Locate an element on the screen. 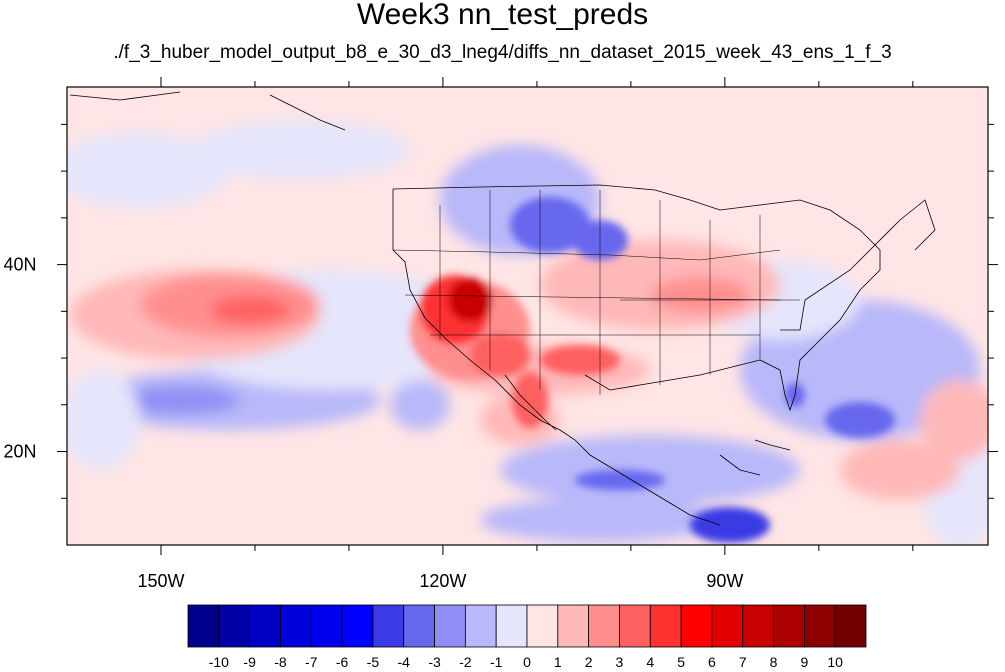 The image size is (1005, 672). colorbar-label: 8 is located at coordinates (774, 662).